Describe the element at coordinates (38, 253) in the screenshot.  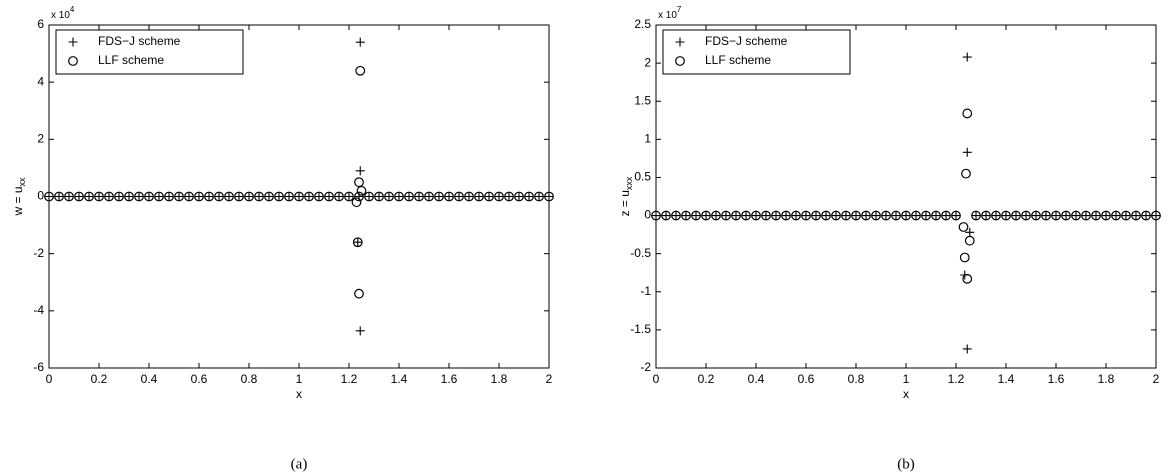
I see `y-tick-label: -2` at that location.